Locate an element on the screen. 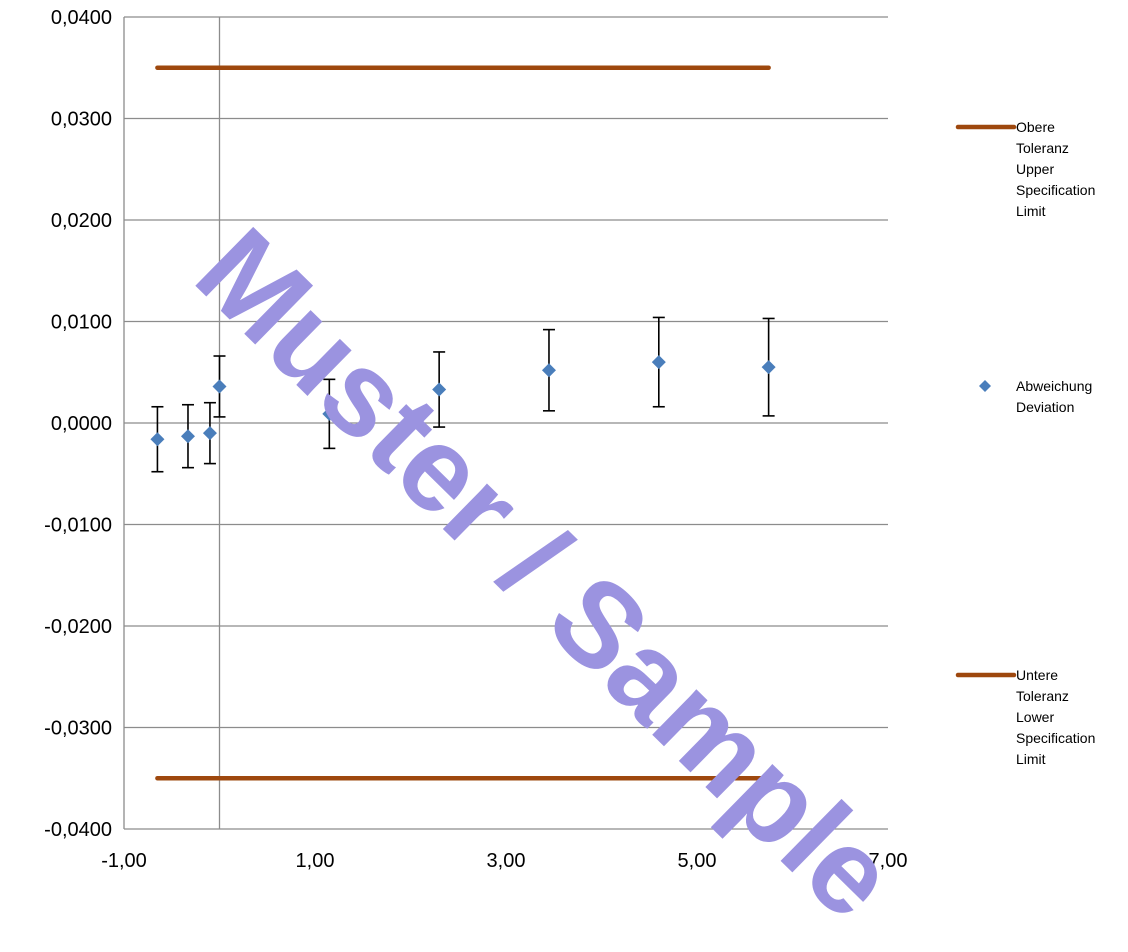  legend-lower-label: Untere Toleranz Lower Specification Limit is located at coordinates (1055, 717).